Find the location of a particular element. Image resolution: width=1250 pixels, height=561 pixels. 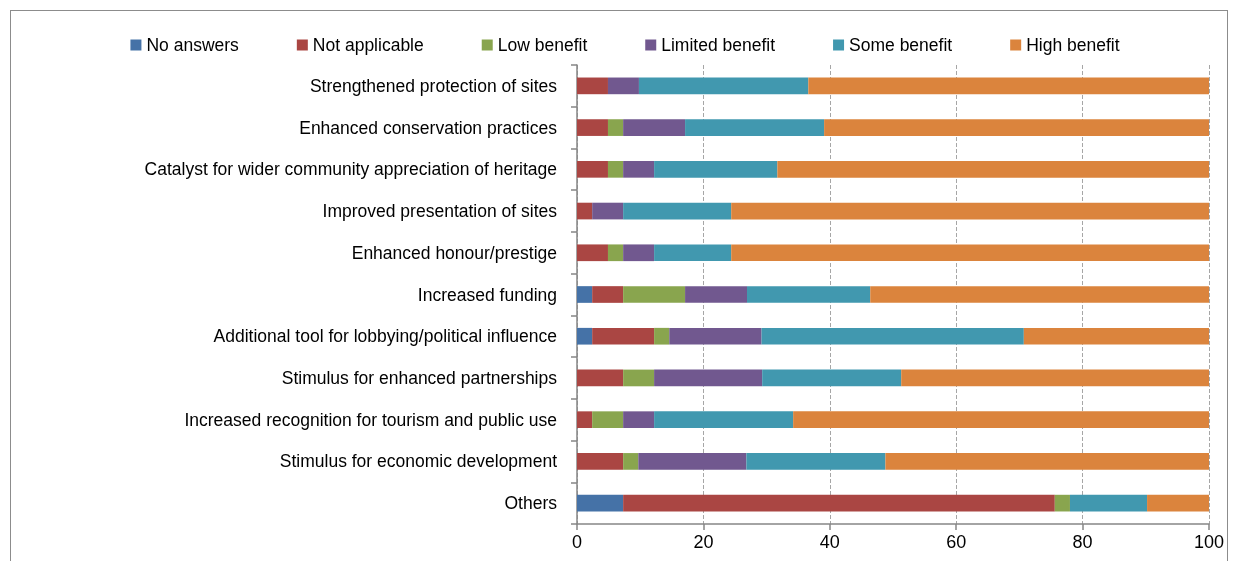

x-tick-label: 0 is located at coordinates (577, 542).